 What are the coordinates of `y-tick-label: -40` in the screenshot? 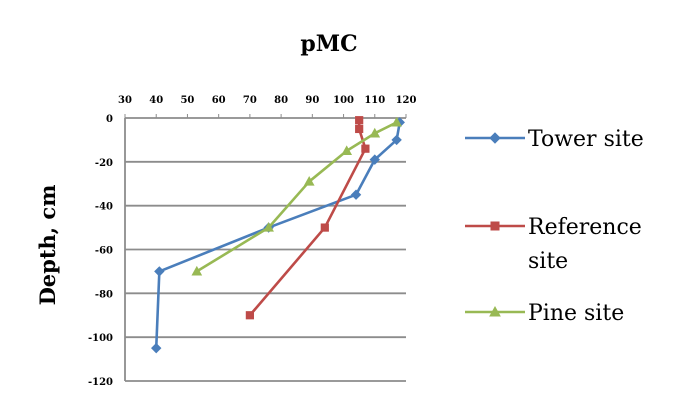 It's located at (104, 207).